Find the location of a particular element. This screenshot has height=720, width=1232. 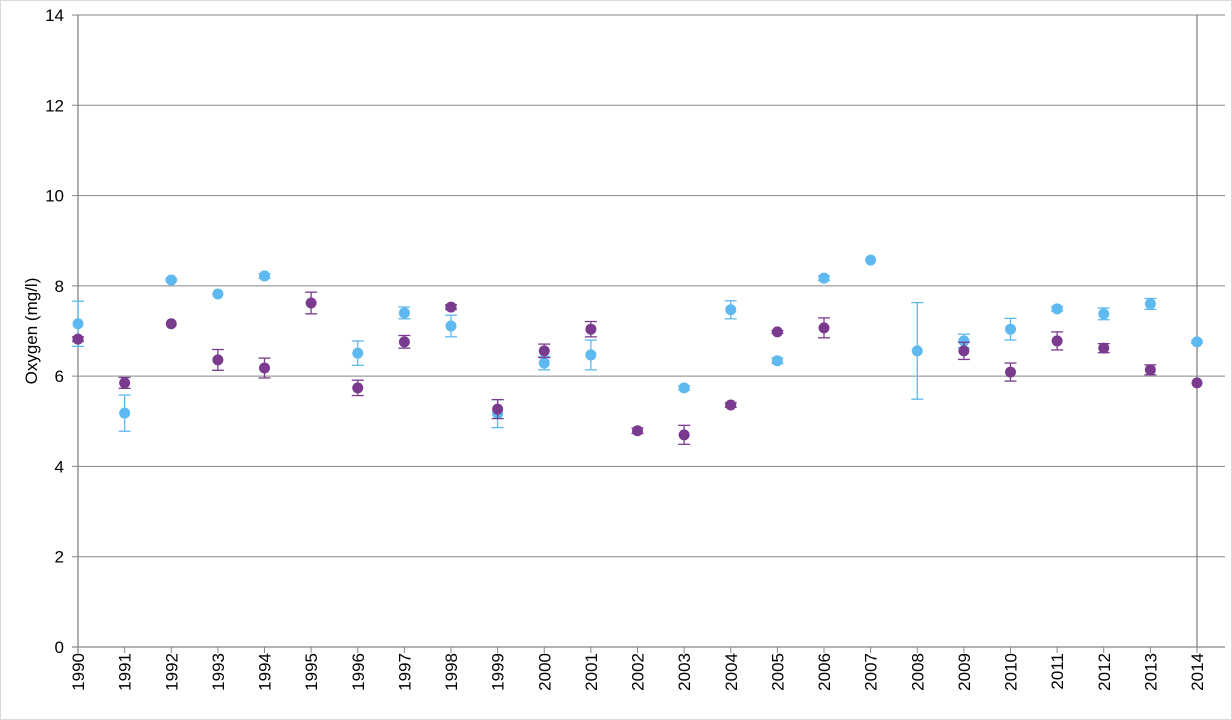

y-tick-label: 8 is located at coordinates (59, 286).